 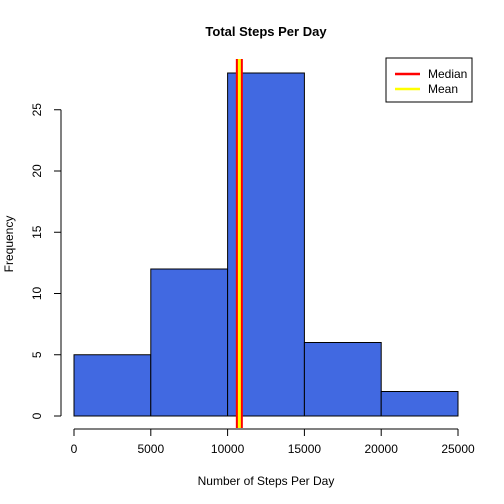 I want to click on y-tick-label-0: 0, so click(x=37, y=415).